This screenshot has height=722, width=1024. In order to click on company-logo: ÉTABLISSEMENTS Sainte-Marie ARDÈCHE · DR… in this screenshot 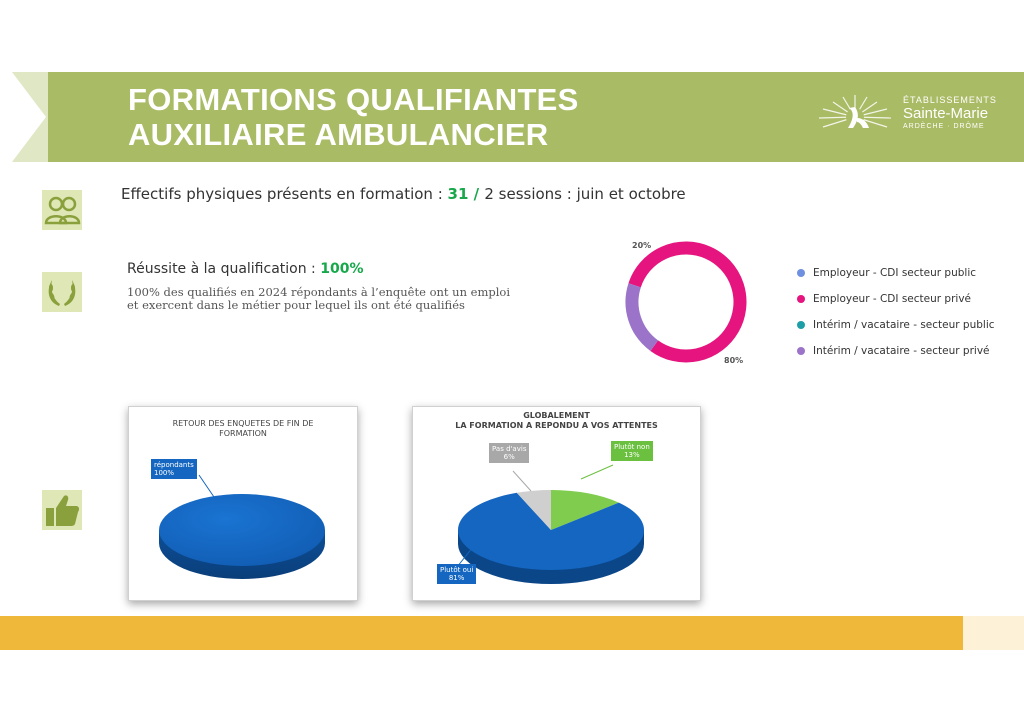, I will do `click(910, 118)`.